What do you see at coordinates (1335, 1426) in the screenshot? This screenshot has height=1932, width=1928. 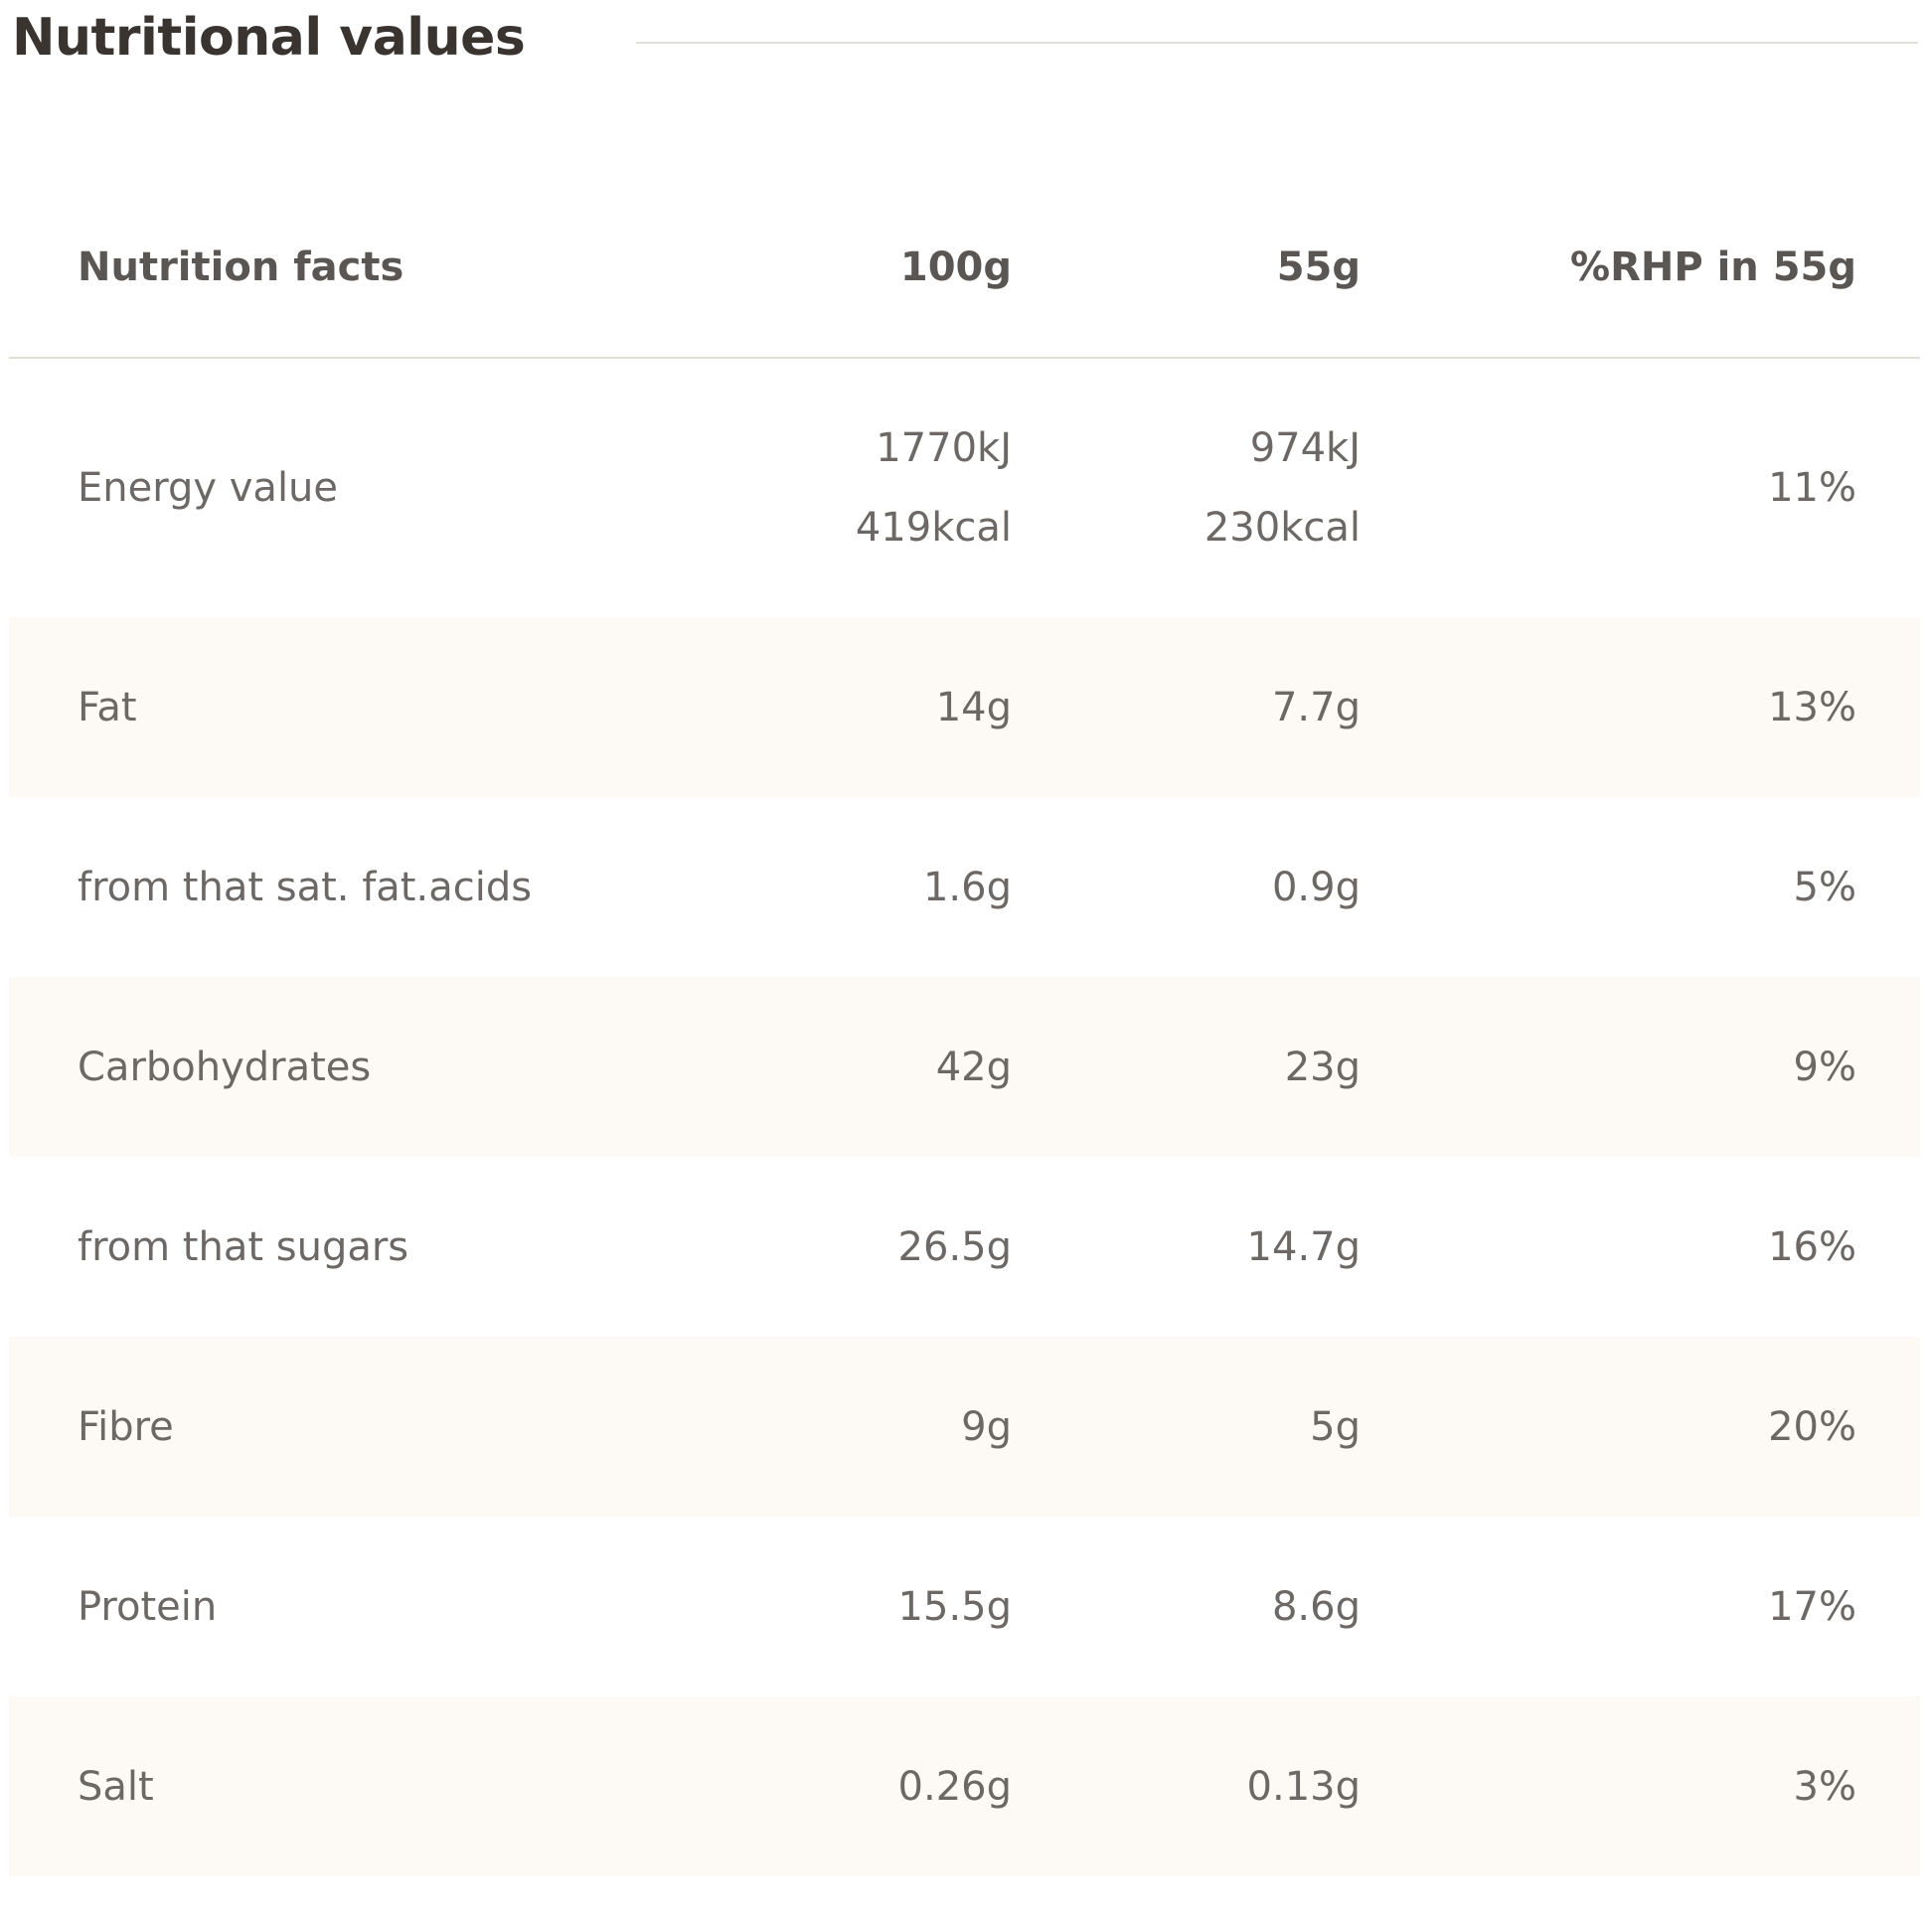 I see `value-cell: 5g` at bounding box center [1335, 1426].